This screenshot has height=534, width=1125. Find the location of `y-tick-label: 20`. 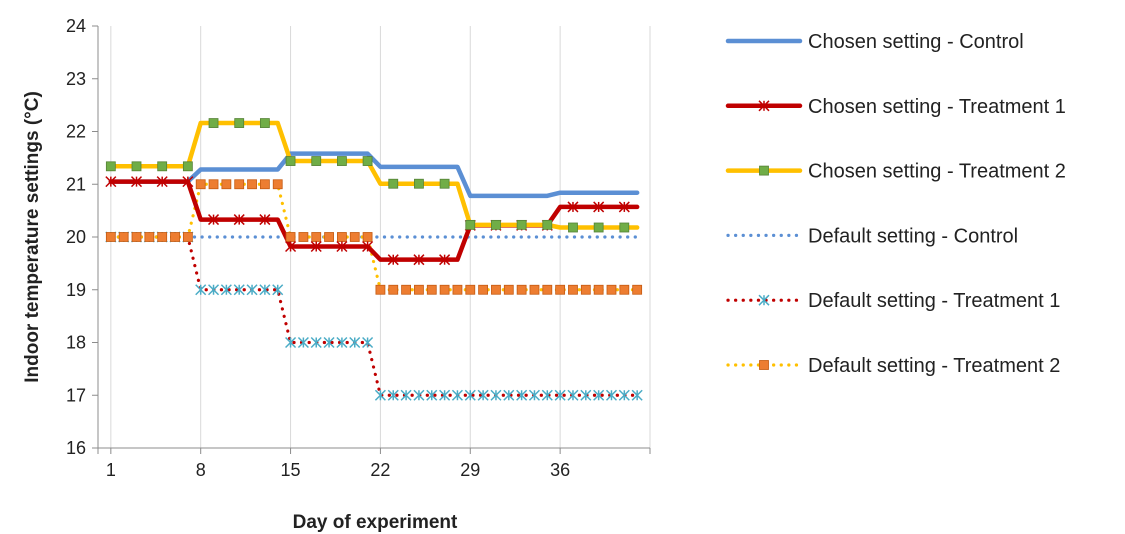

y-tick-label: 20 is located at coordinates (76, 237).